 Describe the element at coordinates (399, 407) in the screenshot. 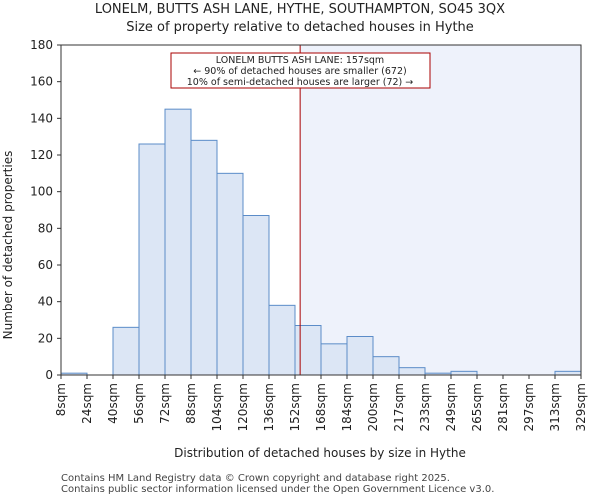

I see `x-tick-label: 217sqm` at that location.